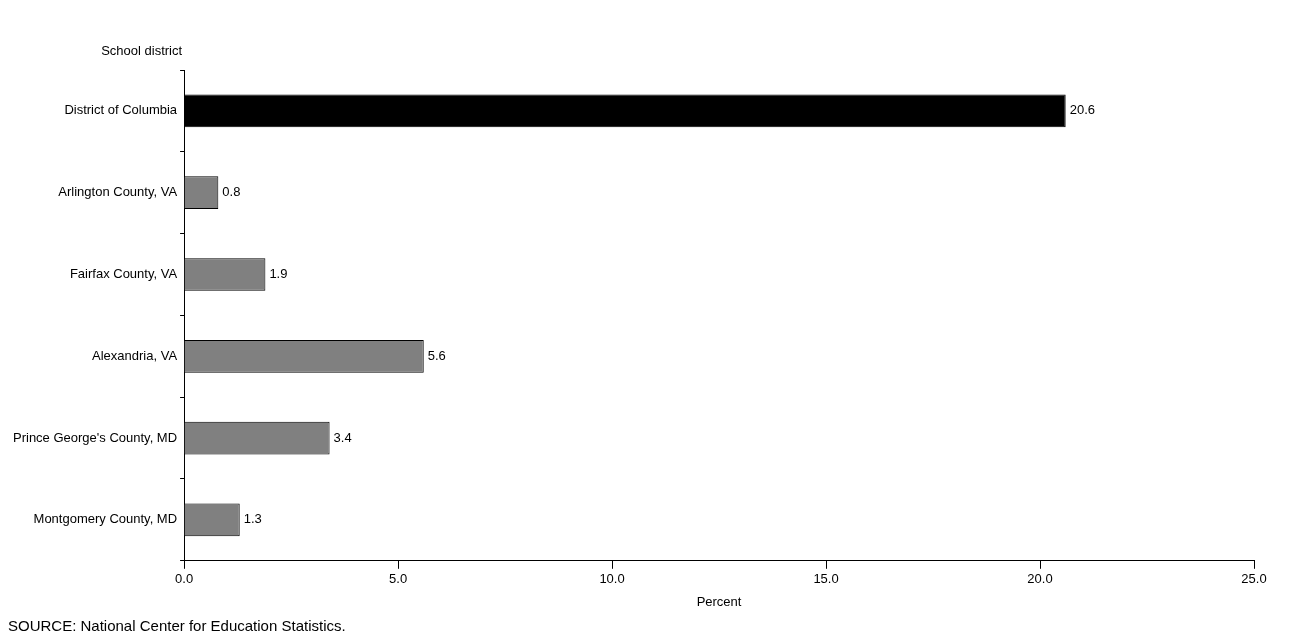  Describe the element at coordinates (121, 110) in the screenshot. I see `y-tick-label: District of Columbia` at that location.